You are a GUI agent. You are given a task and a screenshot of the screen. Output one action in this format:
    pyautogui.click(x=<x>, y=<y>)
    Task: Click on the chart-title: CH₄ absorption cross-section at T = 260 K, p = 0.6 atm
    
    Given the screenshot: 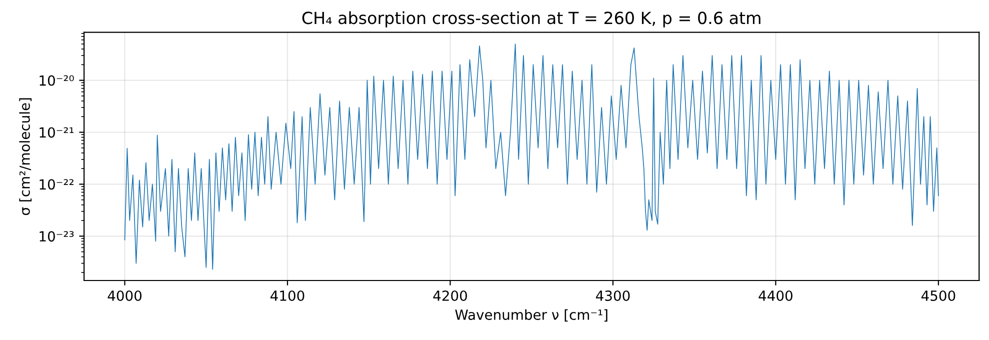 What is the action you would take?
    pyautogui.click(x=531, y=19)
    